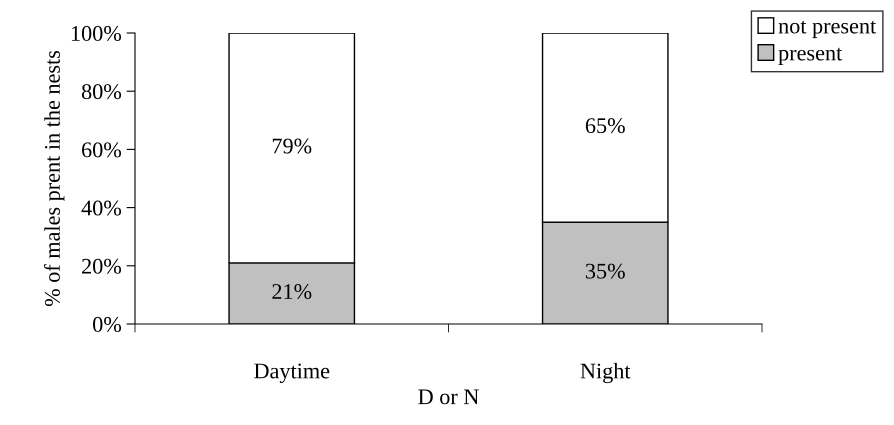  I want to click on y-tick-label: 20%, so click(102, 266).